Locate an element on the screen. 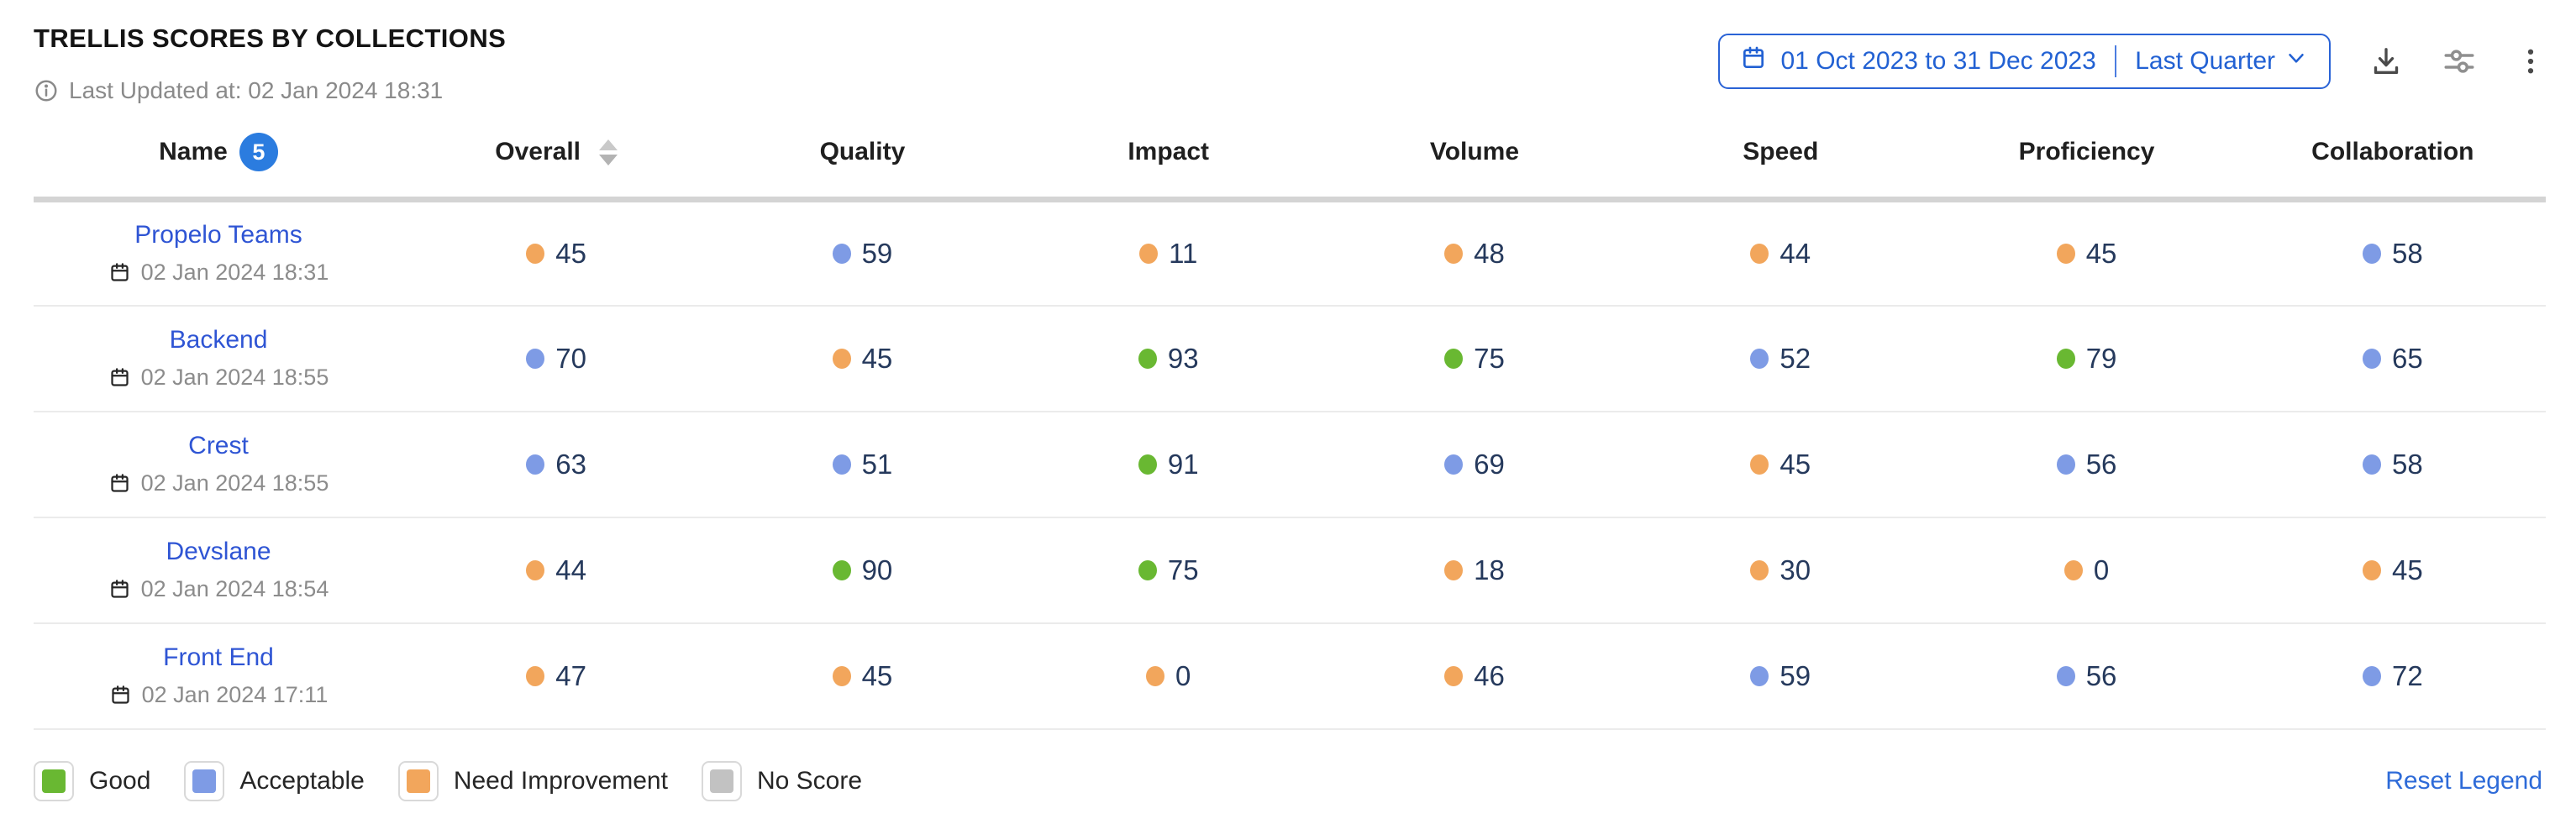  score-value: 51 is located at coordinates (877, 464).